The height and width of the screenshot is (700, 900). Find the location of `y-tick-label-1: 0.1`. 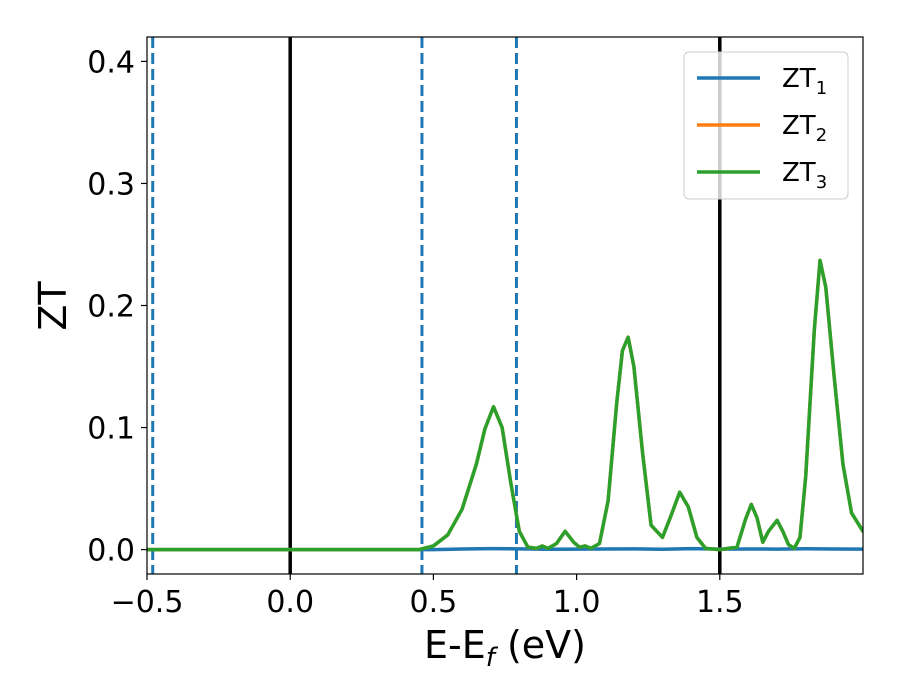

y-tick-label-1: 0.1 is located at coordinates (111, 429).